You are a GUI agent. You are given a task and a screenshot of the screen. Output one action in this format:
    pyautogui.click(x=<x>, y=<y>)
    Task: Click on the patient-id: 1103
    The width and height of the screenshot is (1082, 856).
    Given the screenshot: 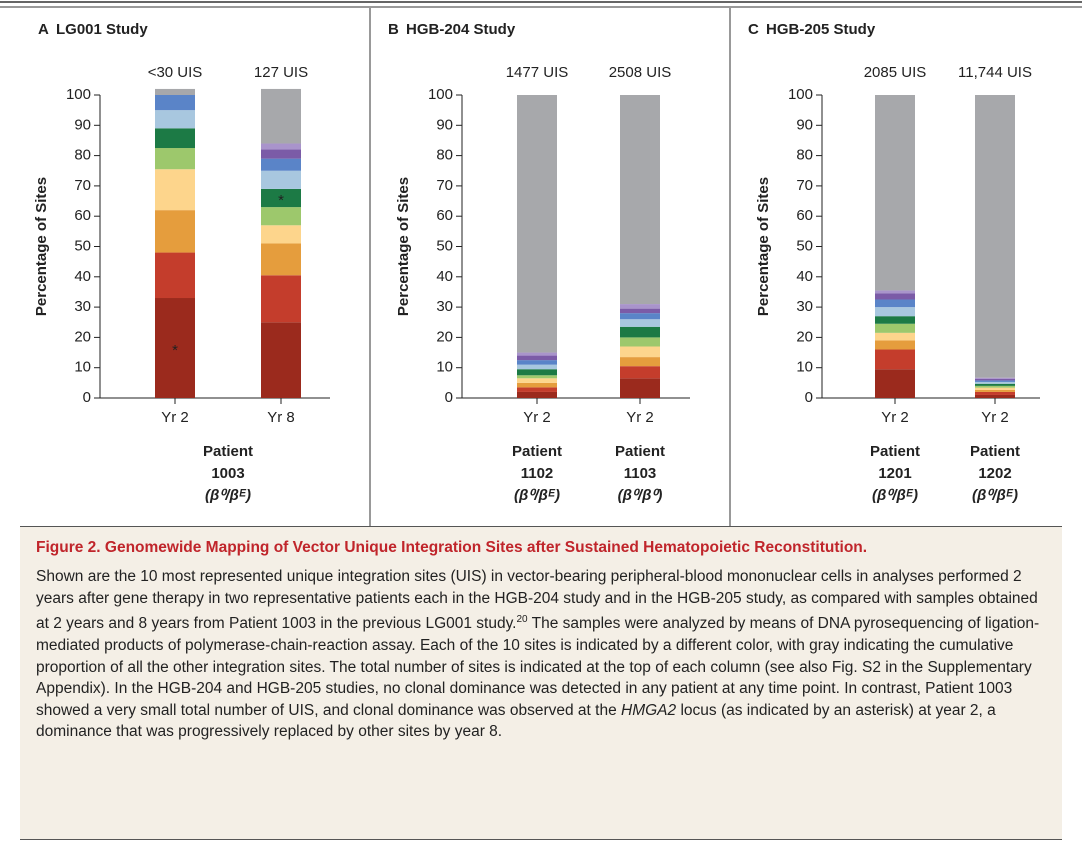 What is the action you would take?
    pyautogui.click(x=640, y=473)
    